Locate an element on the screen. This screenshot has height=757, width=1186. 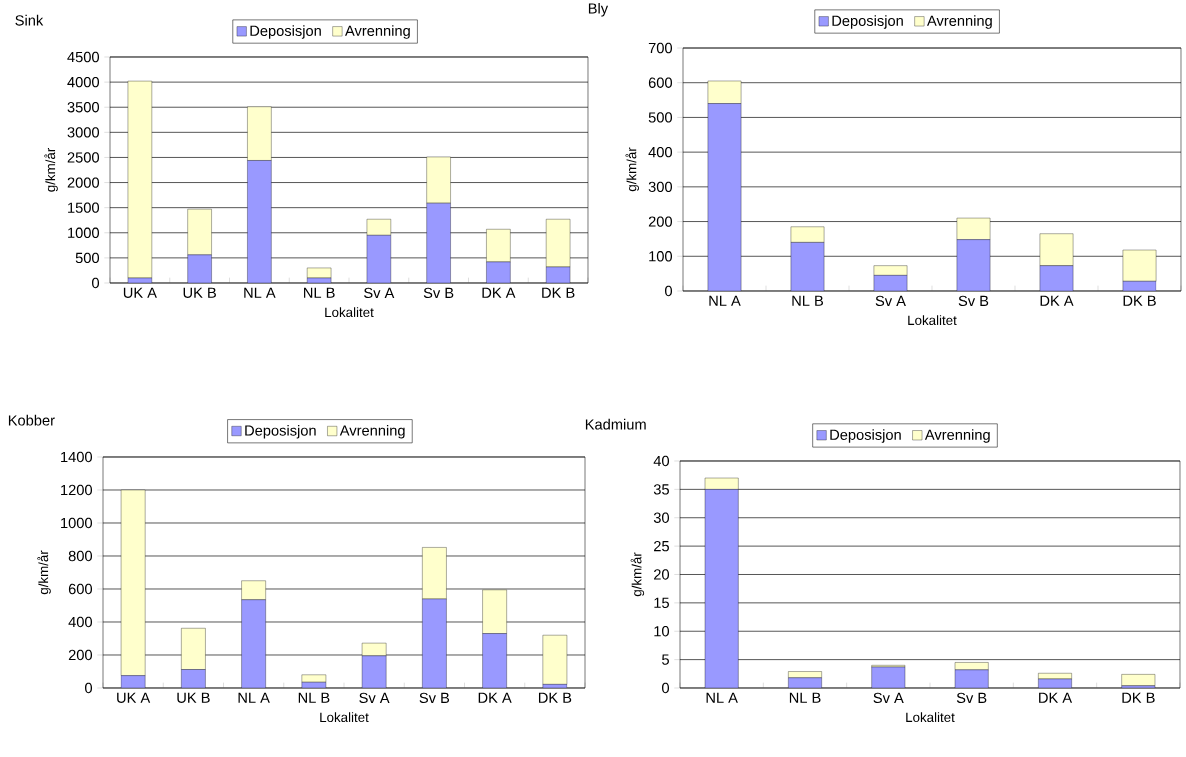
y-tick-label: 2500 is located at coordinates (83, 157).